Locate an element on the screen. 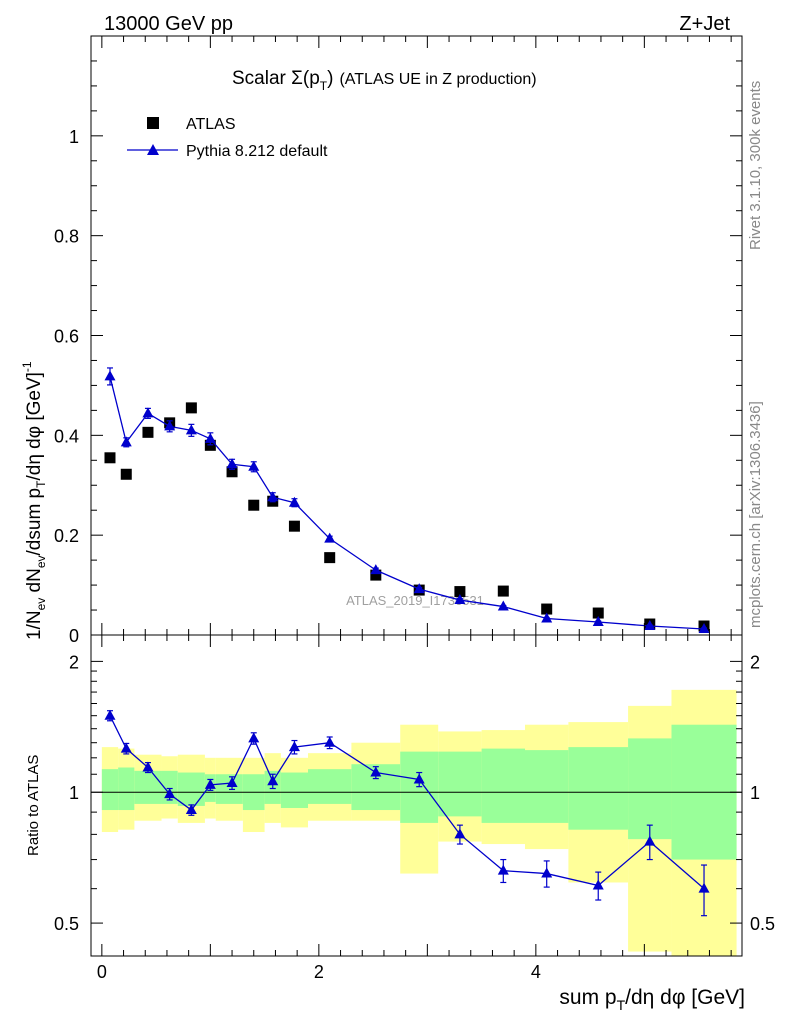 Image resolution: width=786 pixels, height=1024 pixels. main-ytick-label: 0.6 is located at coordinates (66, 337).